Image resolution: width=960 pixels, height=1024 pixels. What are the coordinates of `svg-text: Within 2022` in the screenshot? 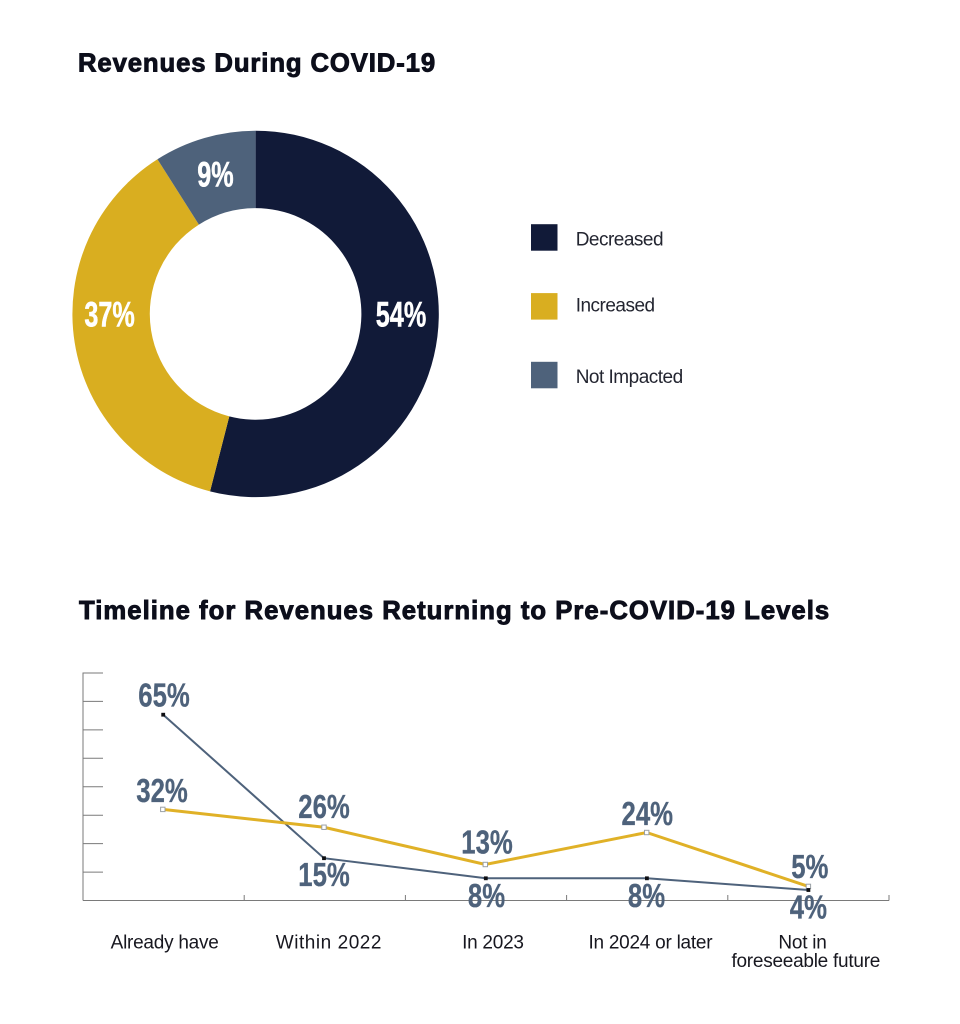 It's located at (329, 943).